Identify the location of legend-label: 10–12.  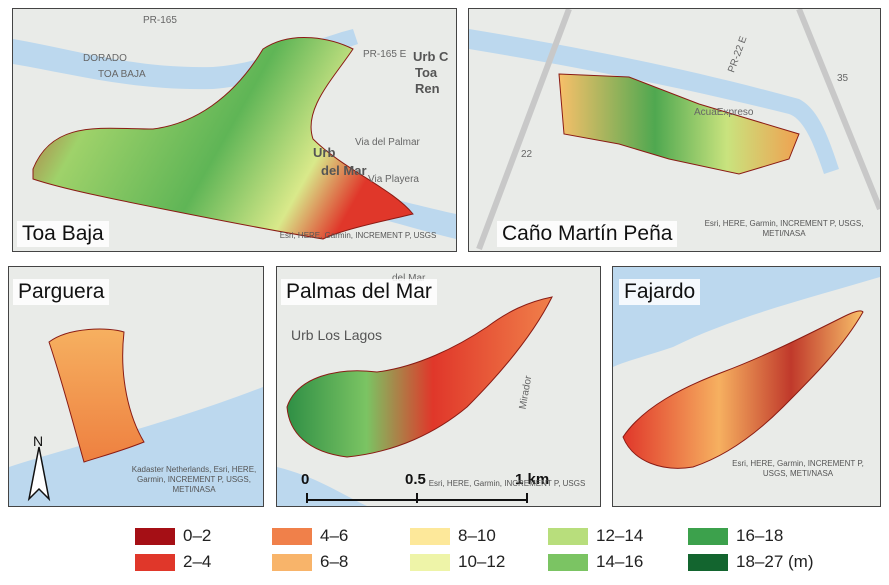
(482, 561).